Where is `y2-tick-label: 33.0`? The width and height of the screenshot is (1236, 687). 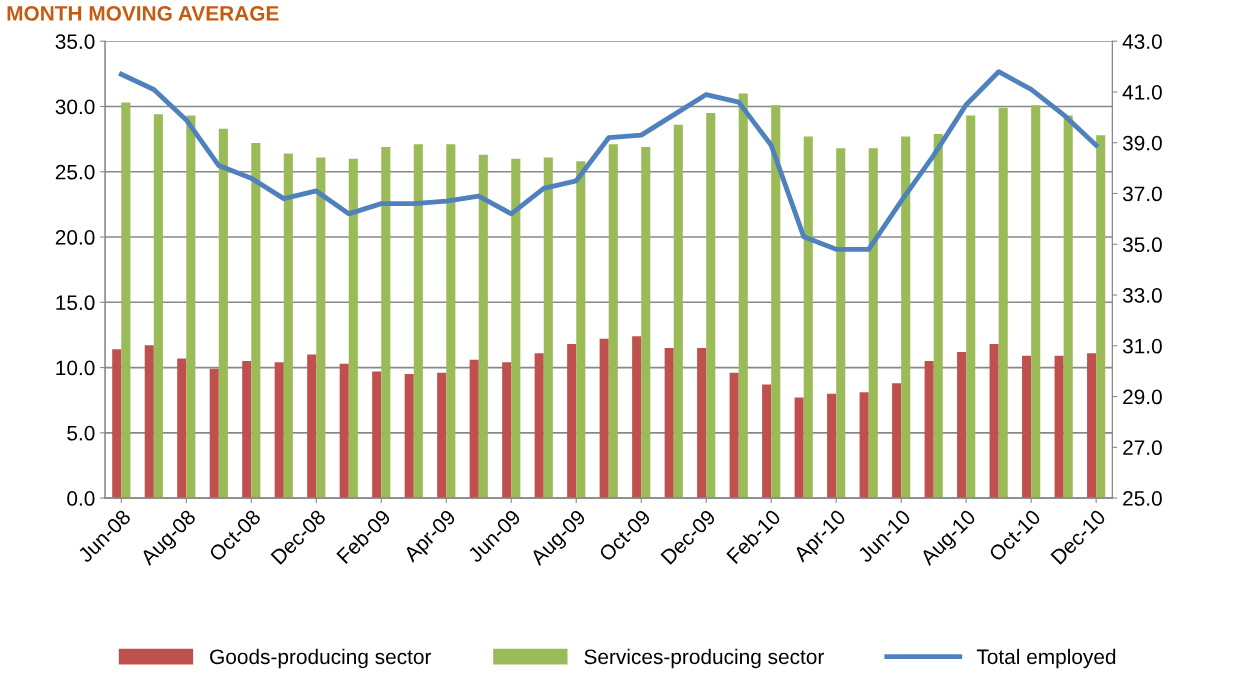
y2-tick-label: 33.0 is located at coordinates (1142, 295).